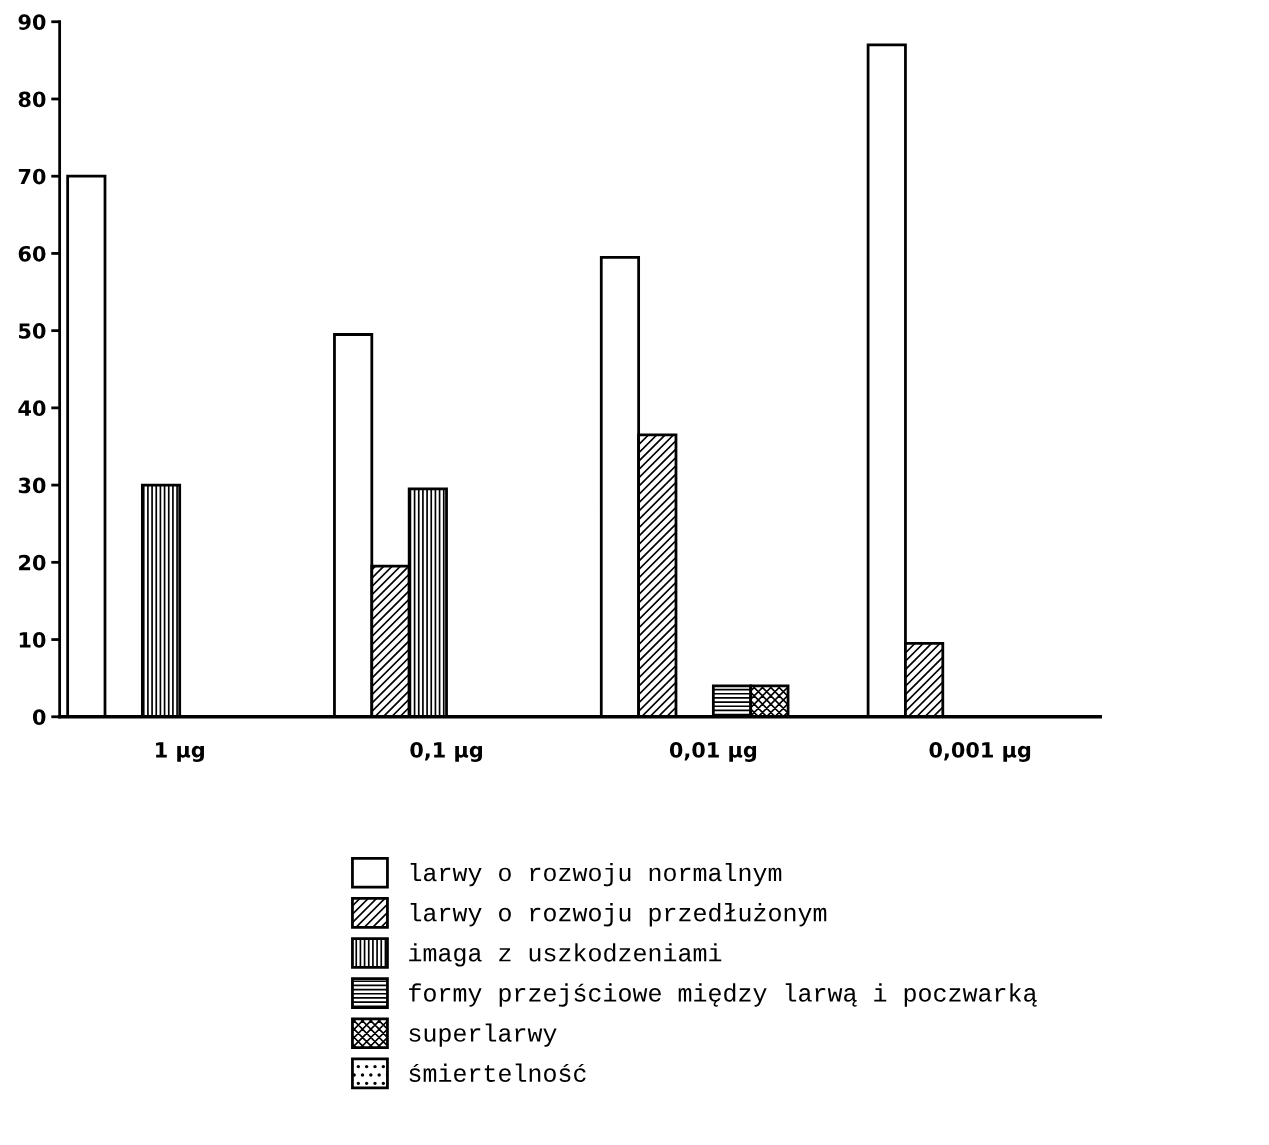  I want to click on y-tick-label: 70, so click(32, 176).